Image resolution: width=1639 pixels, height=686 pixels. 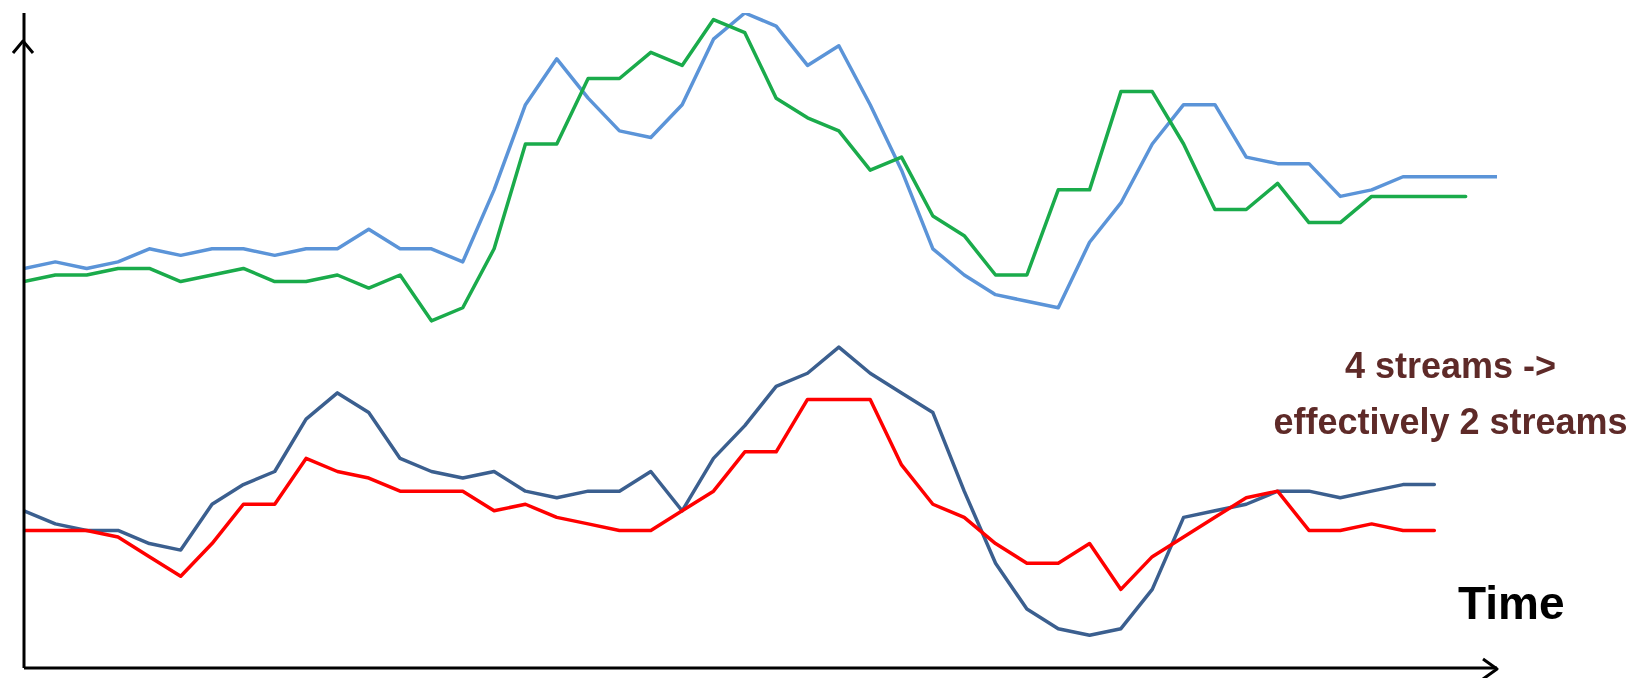 What do you see at coordinates (1511, 603) in the screenshot?
I see `x-axis-title: Time` at bounding box center [1511, 603].